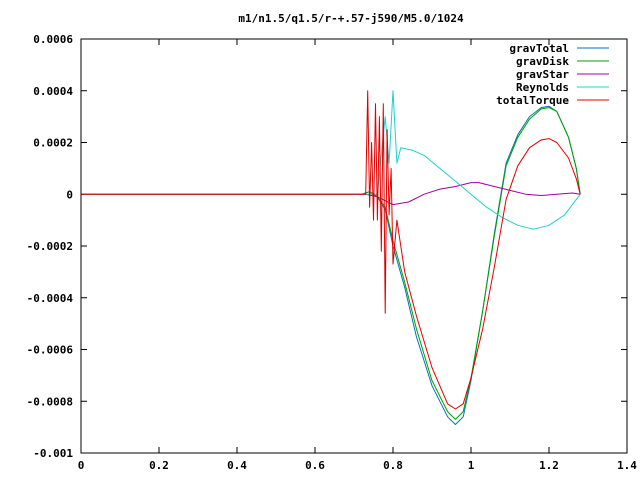 This screenshot has height=480, width=640. I want to click on x-tick-label: 0.8, so click(393, 465).